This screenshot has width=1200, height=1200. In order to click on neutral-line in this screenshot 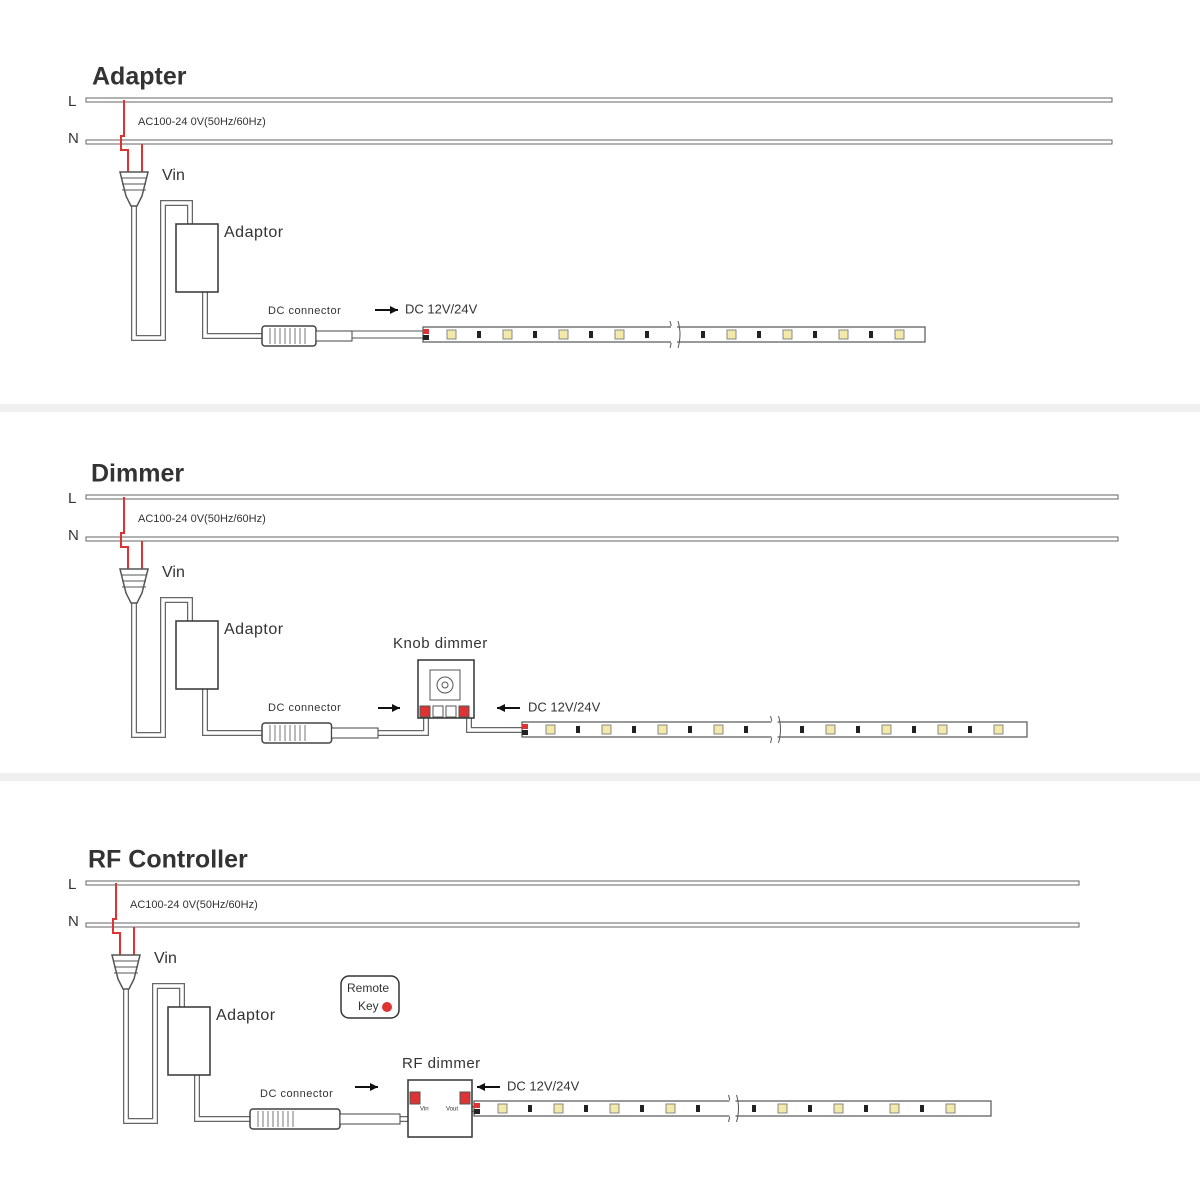, I will do `click(599, 142)`.